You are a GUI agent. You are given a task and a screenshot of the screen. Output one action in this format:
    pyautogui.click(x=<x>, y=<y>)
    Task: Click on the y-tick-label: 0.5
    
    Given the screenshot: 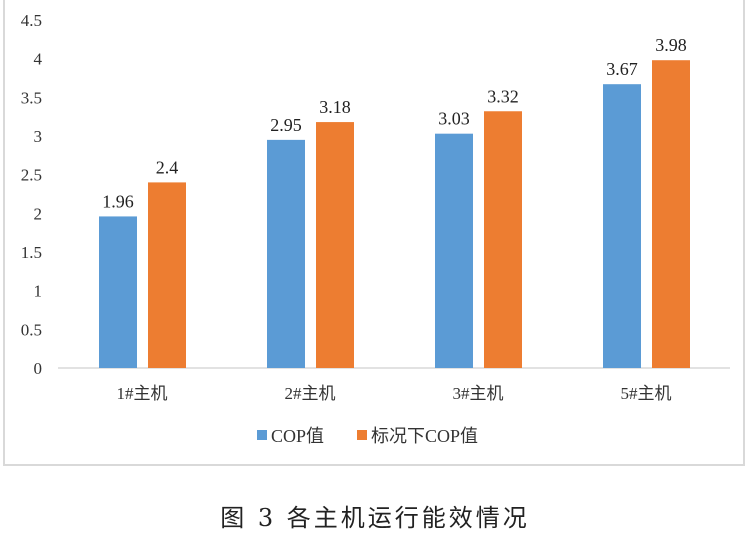 What is the action you would take?
    pyautogui.click(x=31, y=329)
    